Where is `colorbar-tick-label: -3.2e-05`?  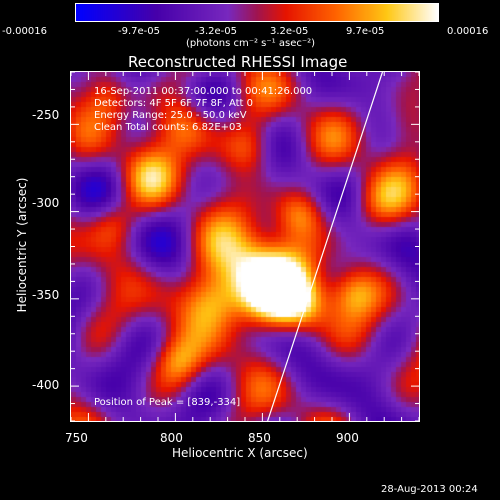
colorbar-tick-label: -3.2e-05 is located at coordinates (216, 31).